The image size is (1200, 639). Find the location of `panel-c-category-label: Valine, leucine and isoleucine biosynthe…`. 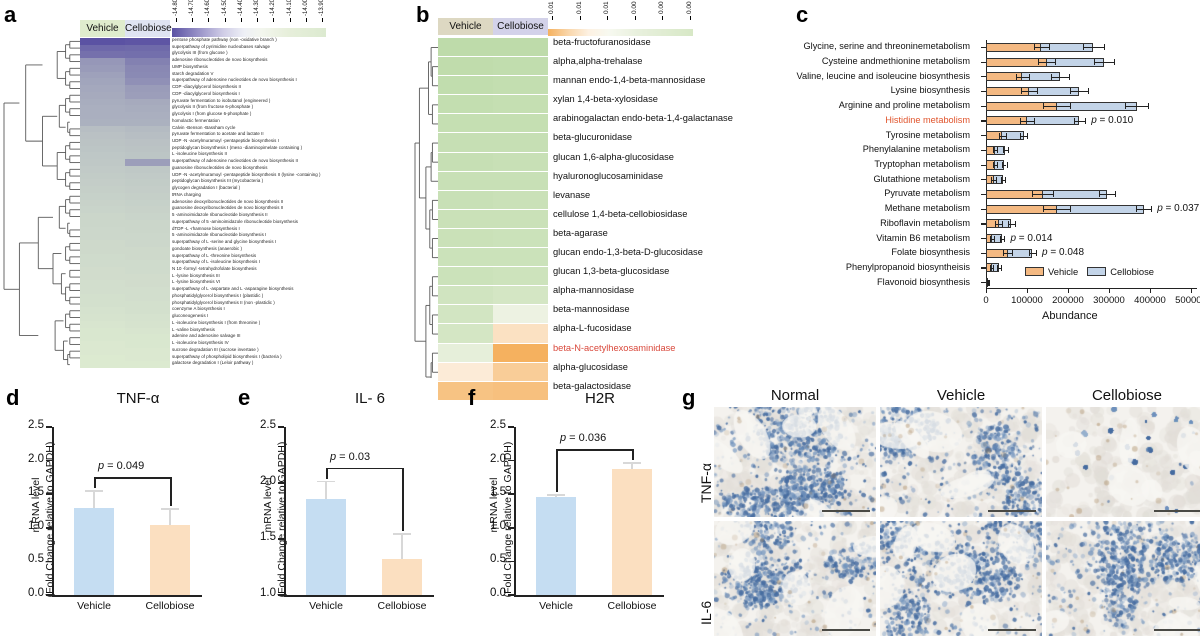

panel-c-category-label: Valine, leucine and isoleucine biosynthe… is located at coordinates (883, 75).